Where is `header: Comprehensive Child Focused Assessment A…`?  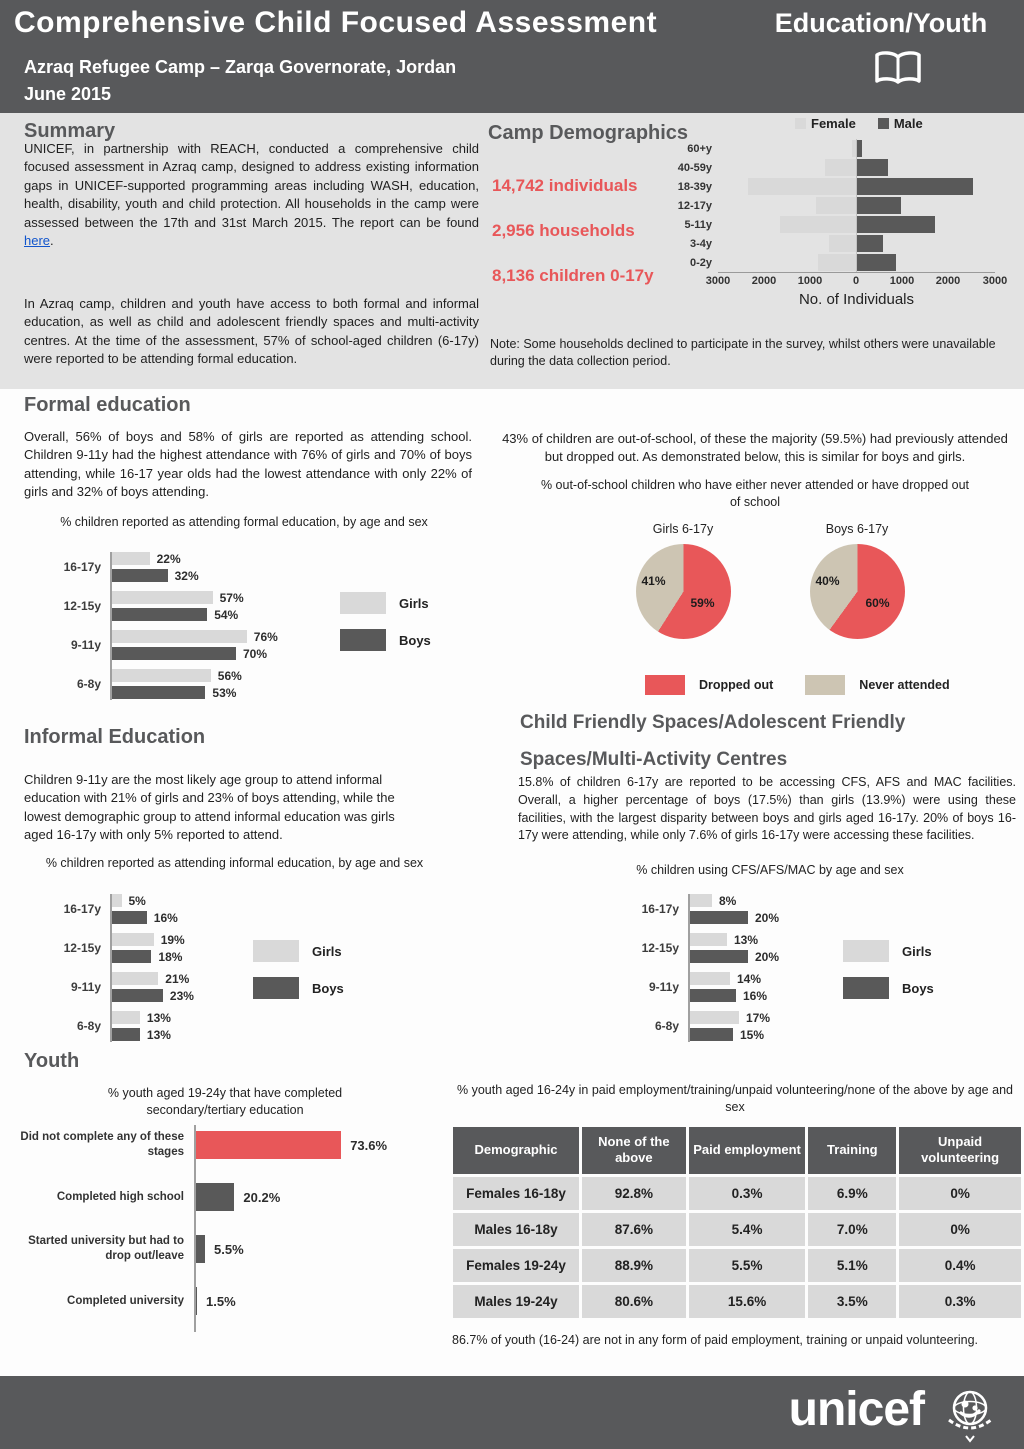
header: Comprehensive Child Focused Assessment A… is located at coordinates (512, 56).